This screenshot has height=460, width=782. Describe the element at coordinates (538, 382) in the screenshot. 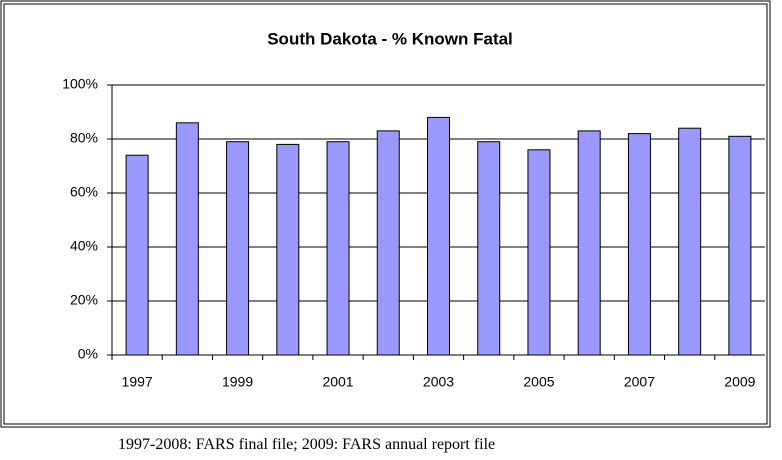

I see `x-tick-label: 2005` at that location.